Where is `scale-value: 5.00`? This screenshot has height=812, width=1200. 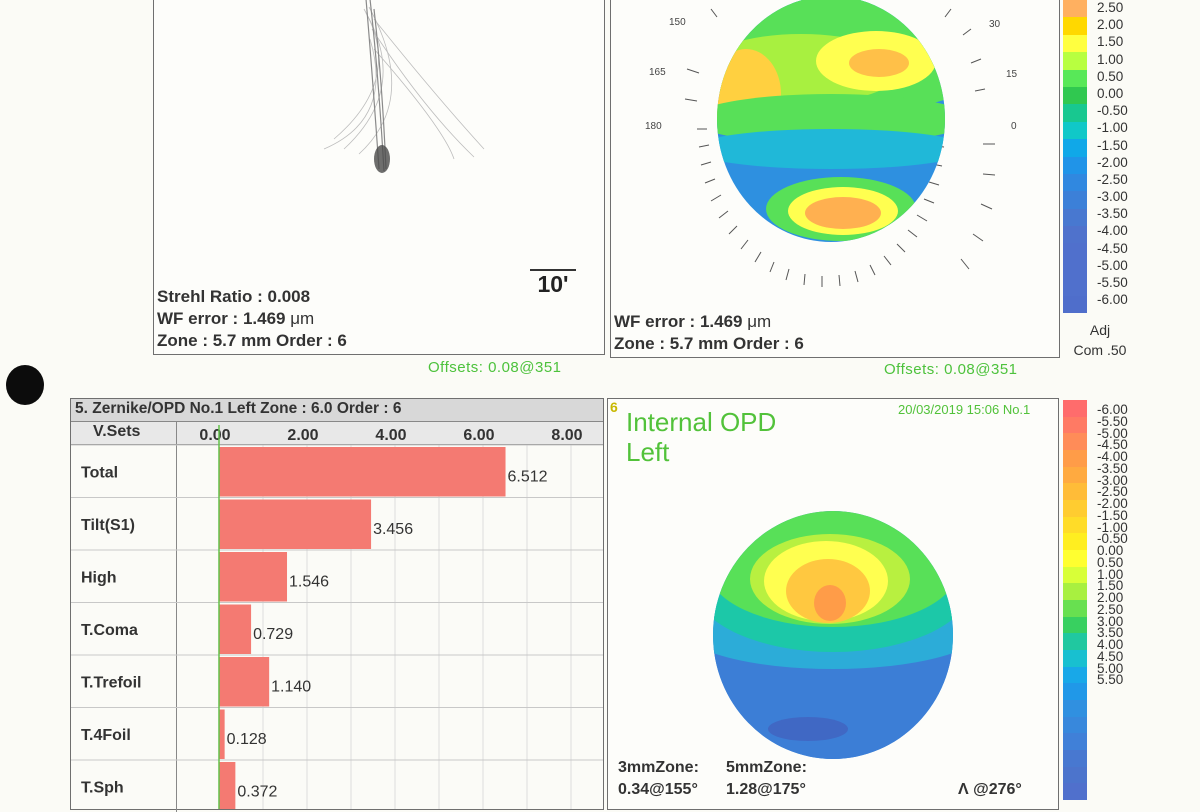
scale-value: 5.00 is located at coordinates (1110, 668).